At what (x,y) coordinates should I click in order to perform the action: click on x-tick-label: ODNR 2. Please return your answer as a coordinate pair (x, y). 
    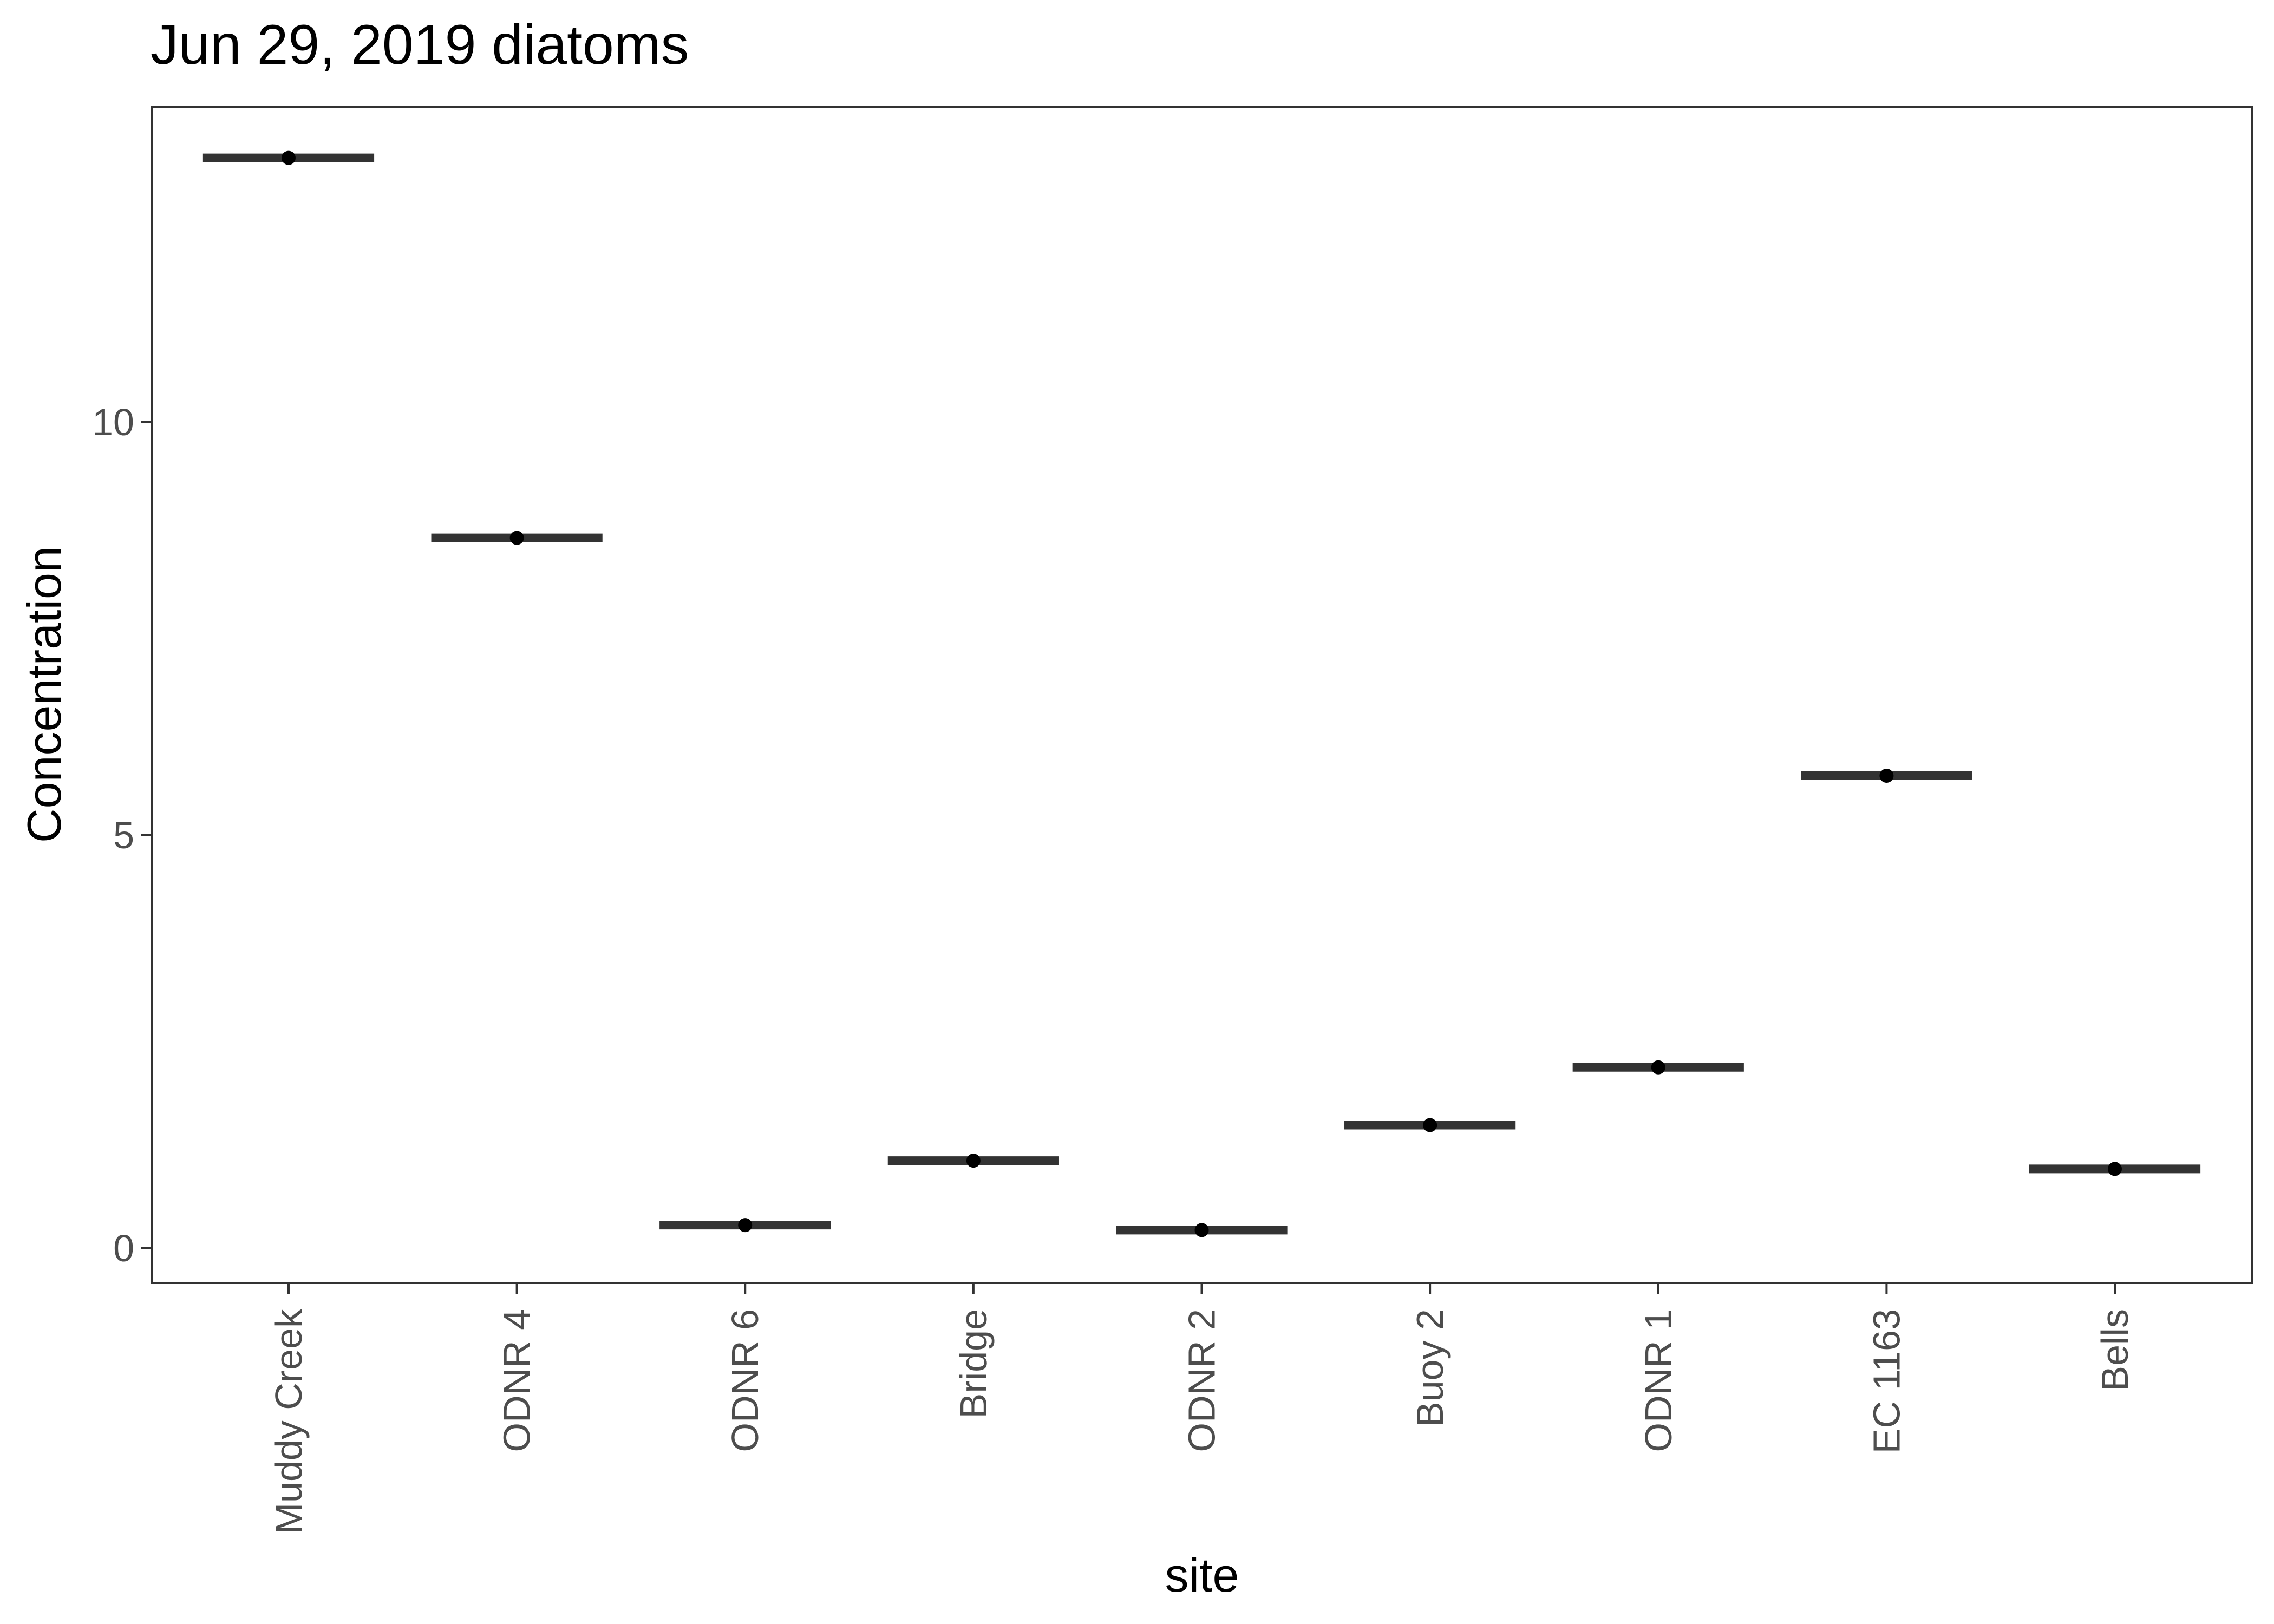
    Looking at the image, I should click on (1202, 1380).